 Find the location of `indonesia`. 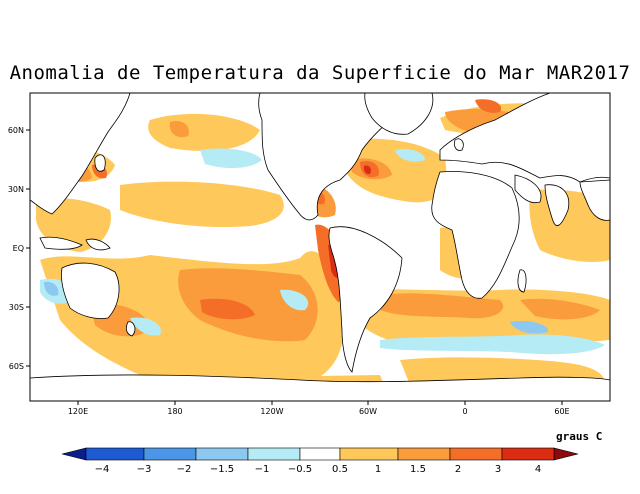

indonesia is located at coordinates (61, 243).